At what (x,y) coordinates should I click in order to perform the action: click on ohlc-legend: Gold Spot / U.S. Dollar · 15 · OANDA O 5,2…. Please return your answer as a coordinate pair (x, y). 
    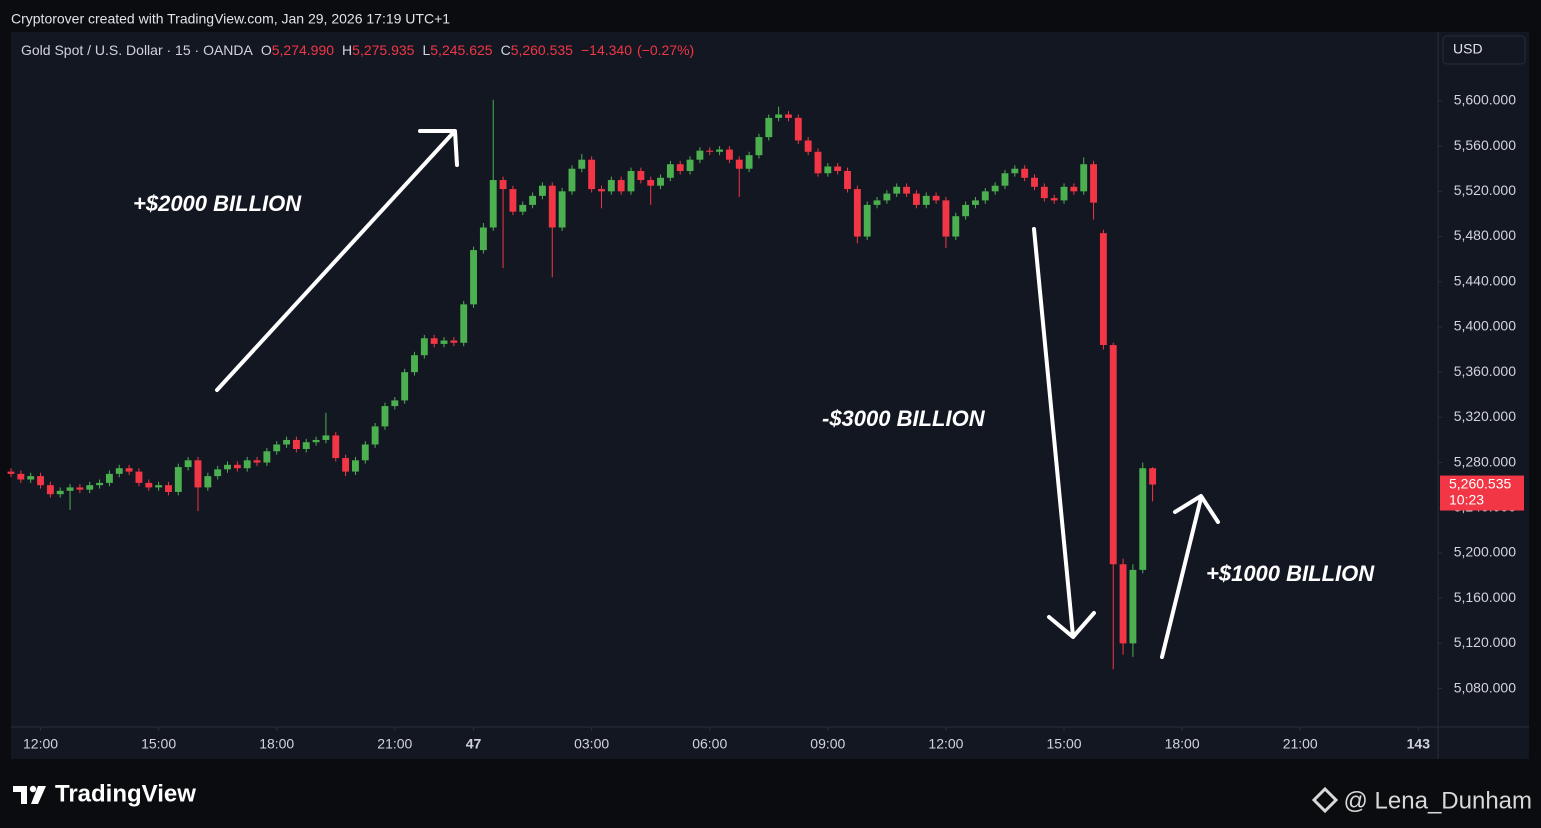
    Looking at the image, I should click on (357, 50).